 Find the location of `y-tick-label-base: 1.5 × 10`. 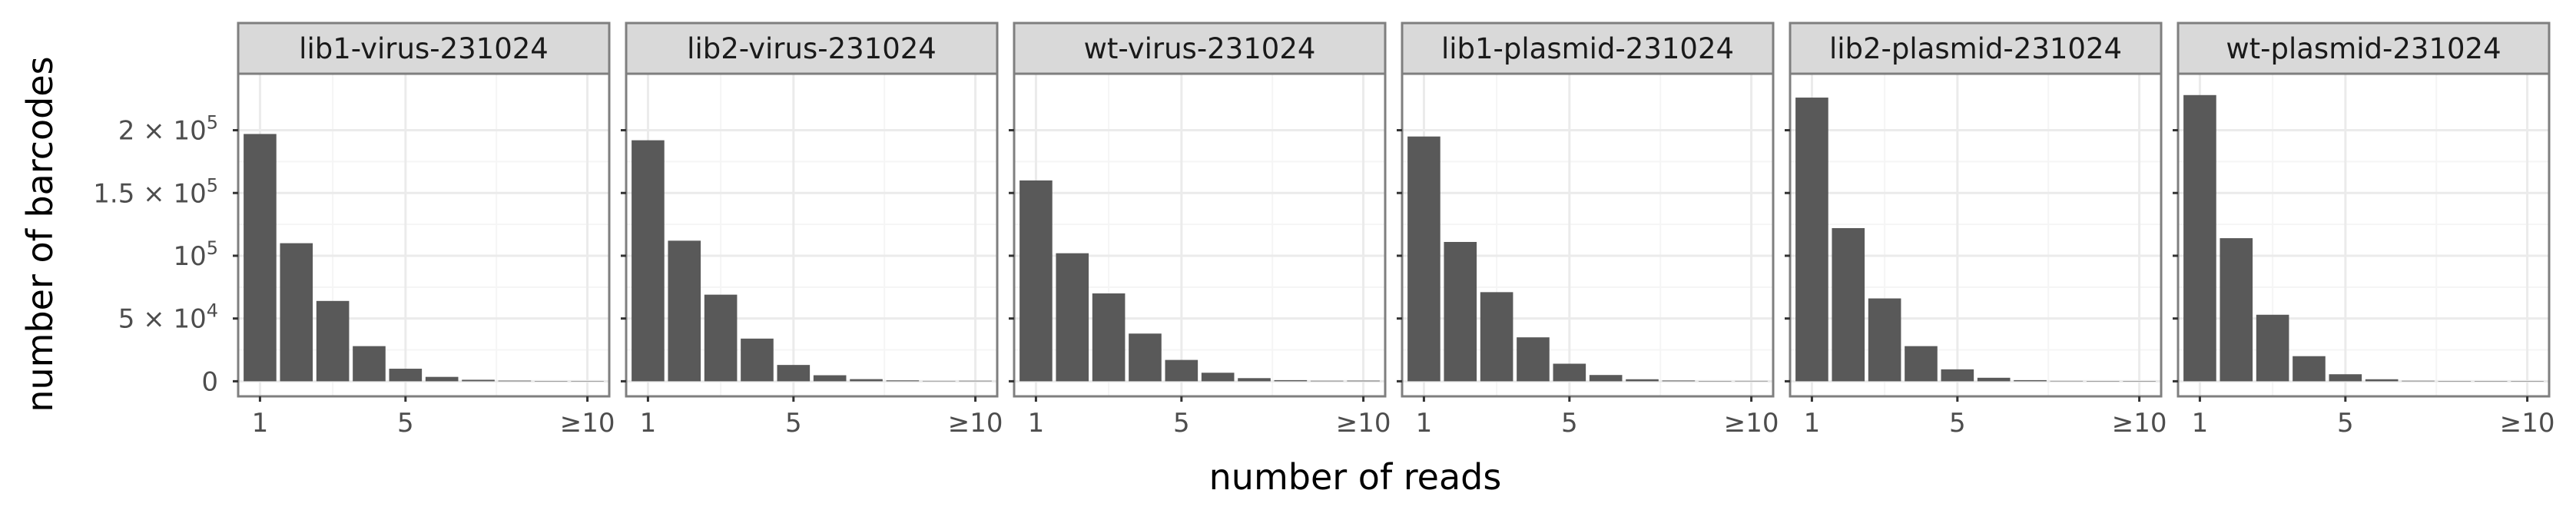

y-tick-label-base: 1.5 × 10 is located at coordinates (149, 193).